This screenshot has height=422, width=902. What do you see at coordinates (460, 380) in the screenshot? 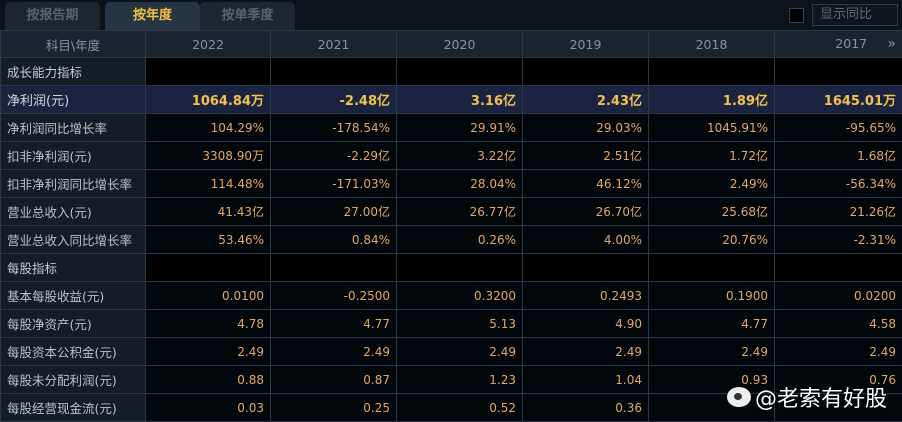
I see `value-cell: 1.23` at bounding box center [460, 380].